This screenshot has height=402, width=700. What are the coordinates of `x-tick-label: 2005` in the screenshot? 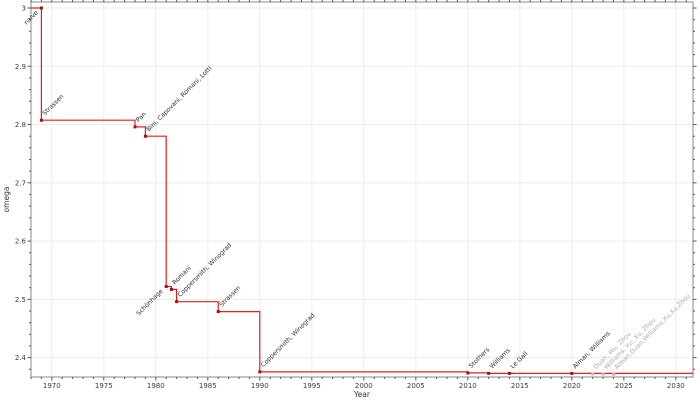 It's located at (416, 386).